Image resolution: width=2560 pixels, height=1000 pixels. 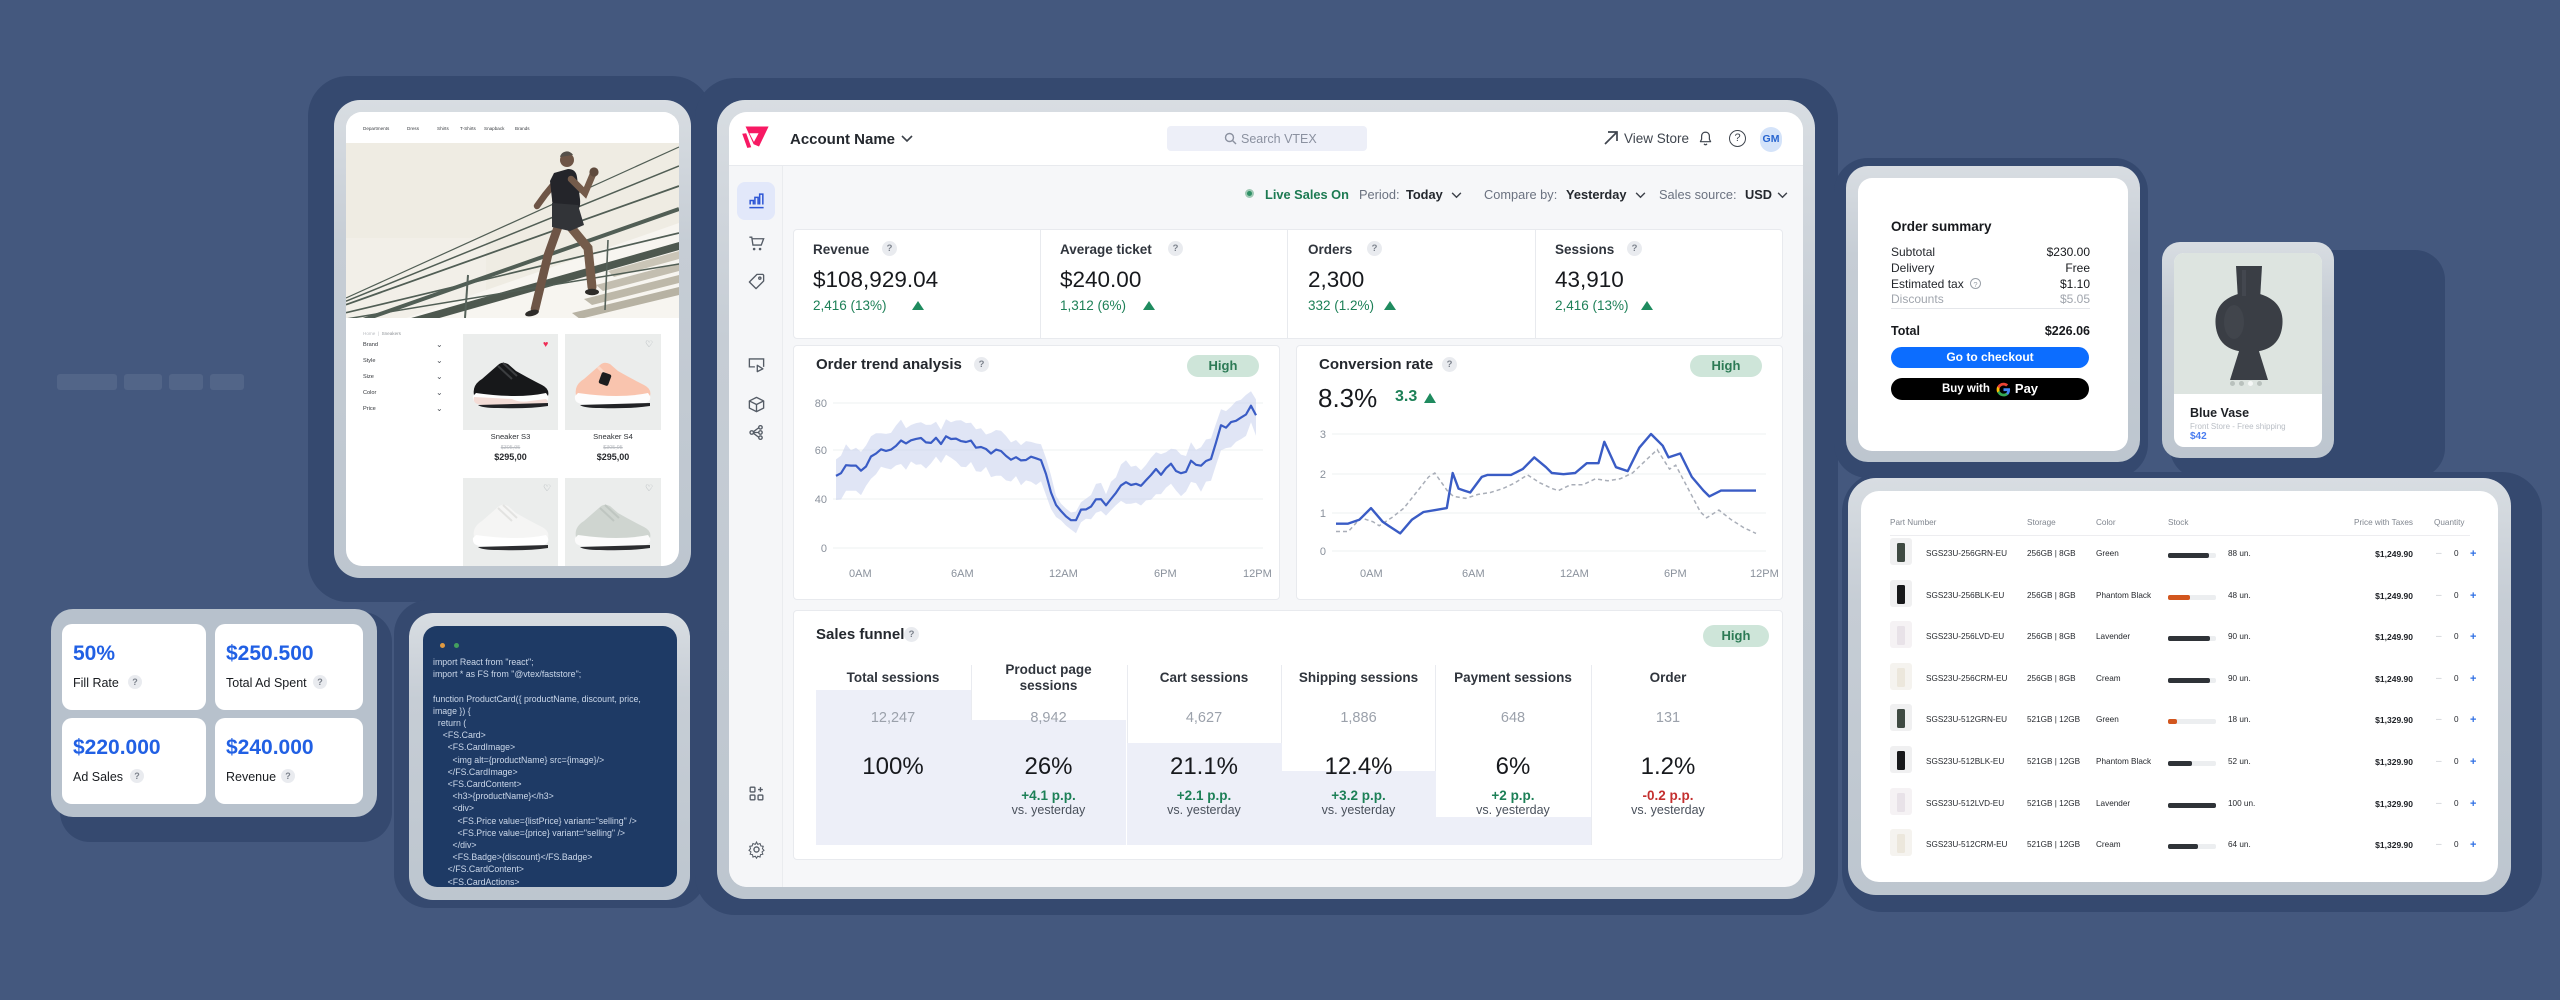 I want to click on svg-text: 80, so click(x=821, y=404).